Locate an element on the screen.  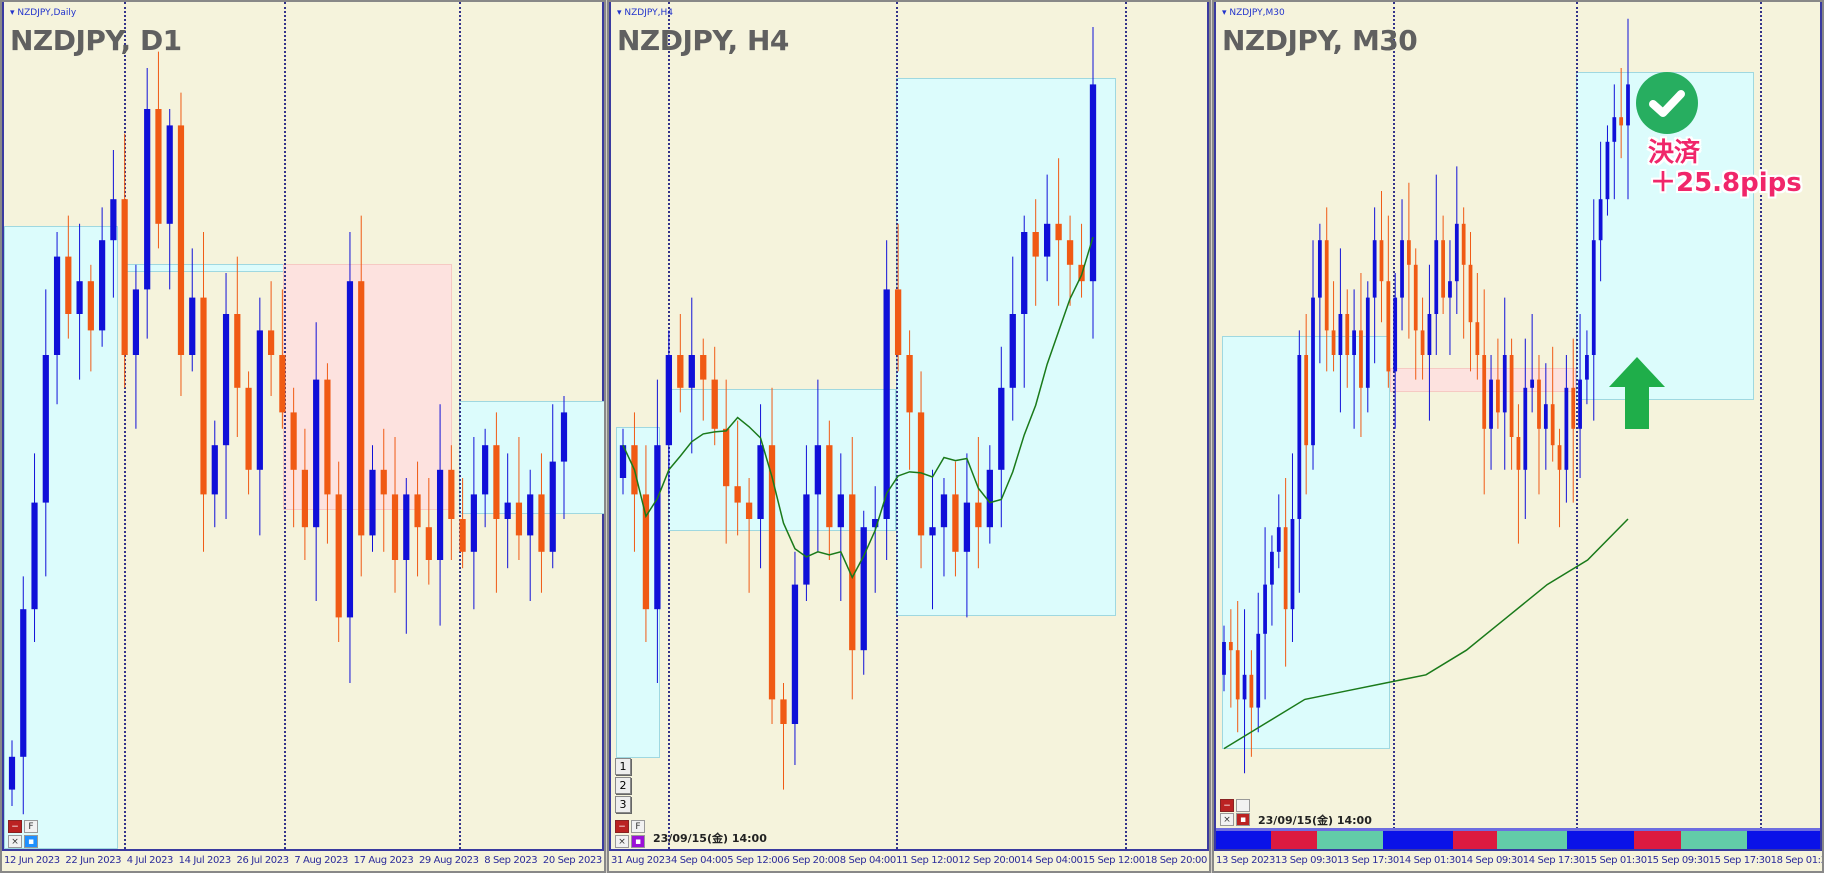
button-1: 1 is located at coordinates (623, 766).